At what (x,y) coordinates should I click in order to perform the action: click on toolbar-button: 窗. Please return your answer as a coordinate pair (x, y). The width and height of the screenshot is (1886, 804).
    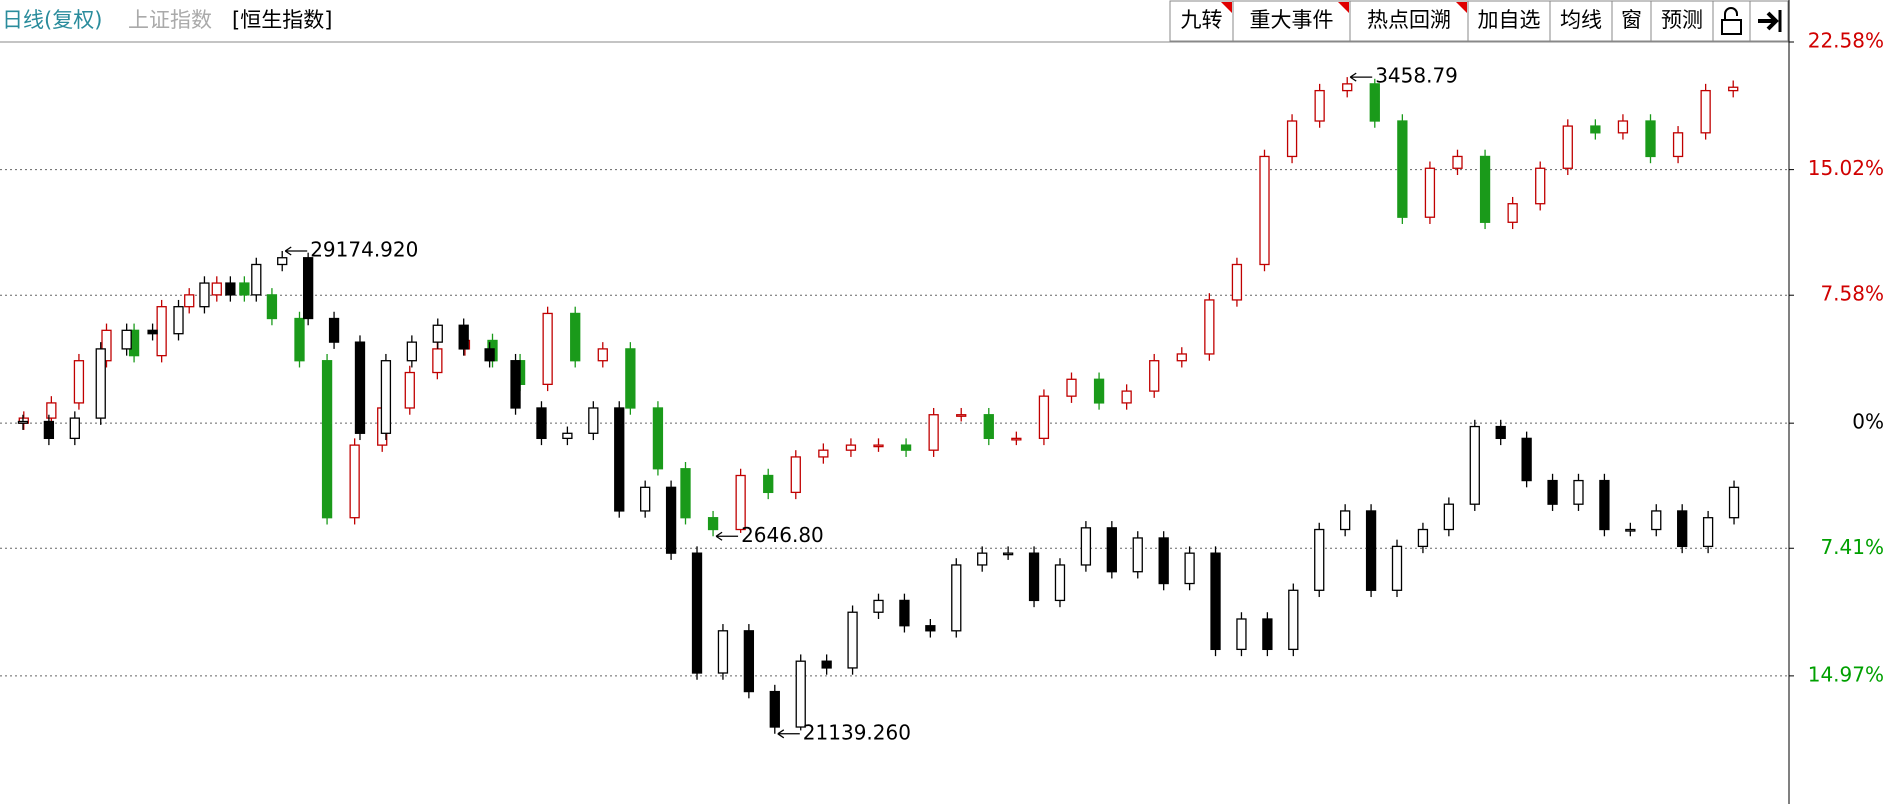
    Looking at the image, I should click on (1631, 20).